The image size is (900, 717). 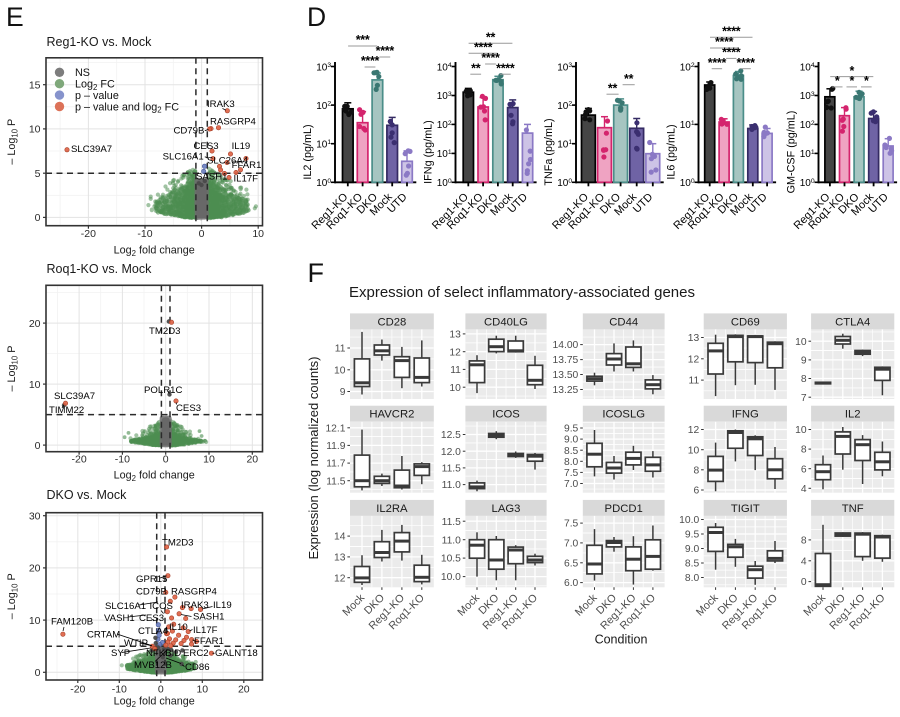 I want to click on svg-text: DKO vs. Mock, so click(x=87, y=495).